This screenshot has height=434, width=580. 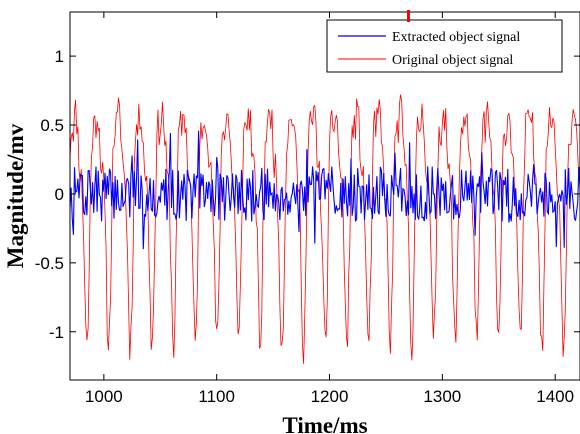 I want to click on legend-label-extracted: Extracted object signal, so click(x=456, y=37).